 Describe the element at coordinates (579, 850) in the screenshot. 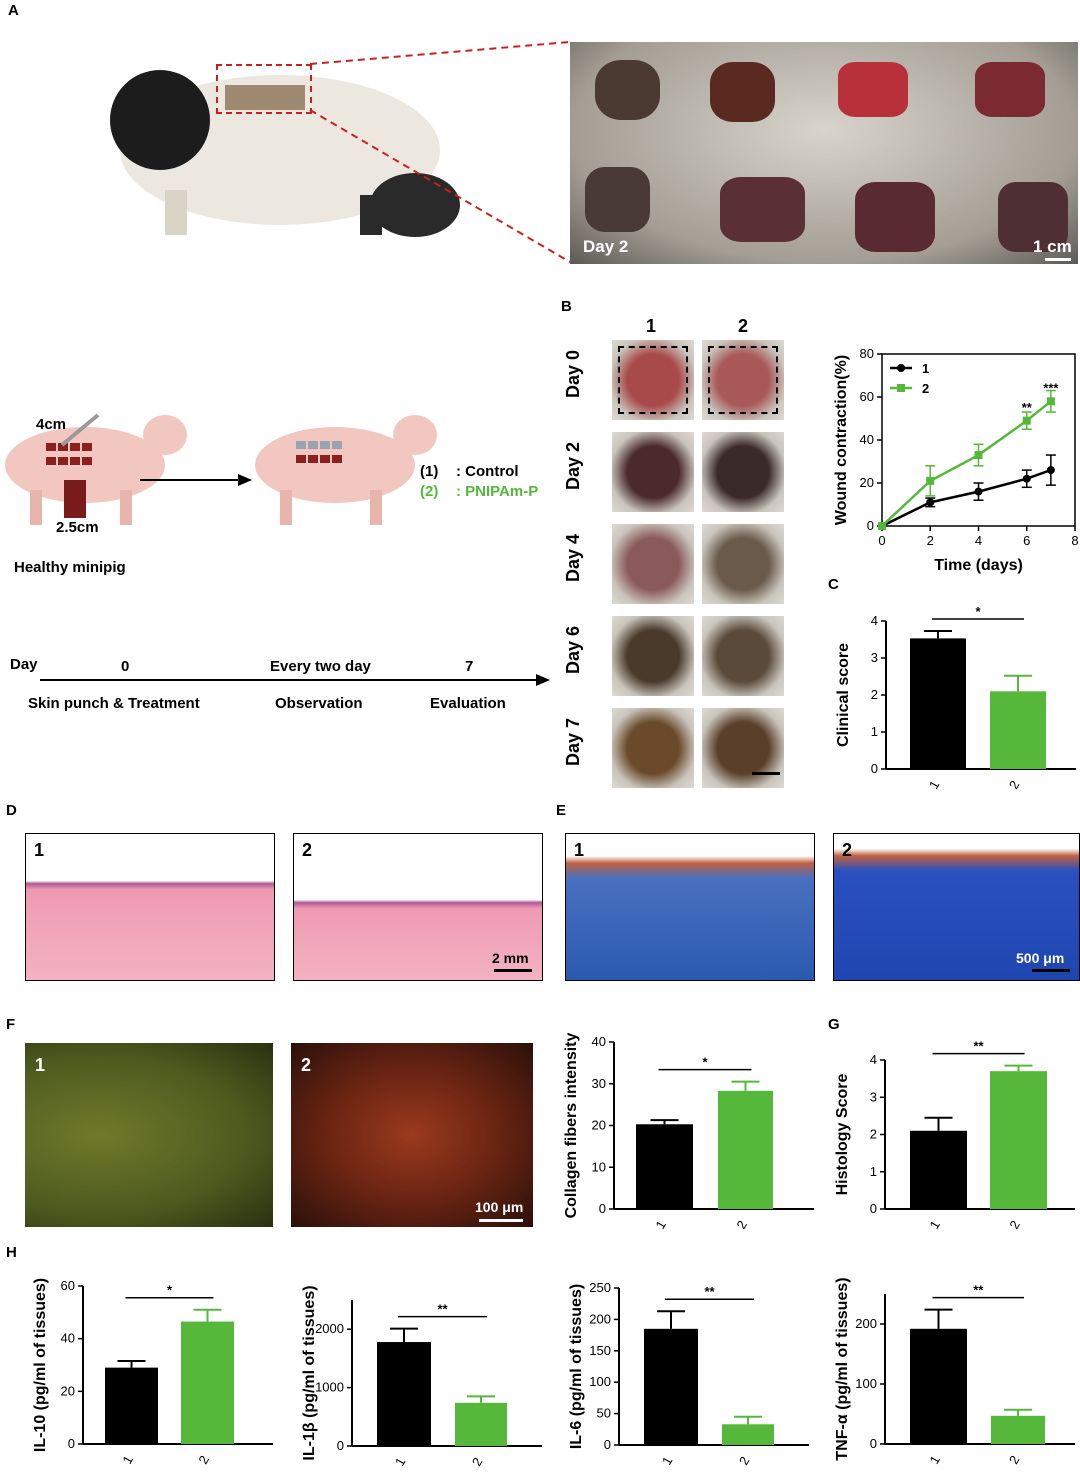

I see `masson-image-1-label: 1` at that location.